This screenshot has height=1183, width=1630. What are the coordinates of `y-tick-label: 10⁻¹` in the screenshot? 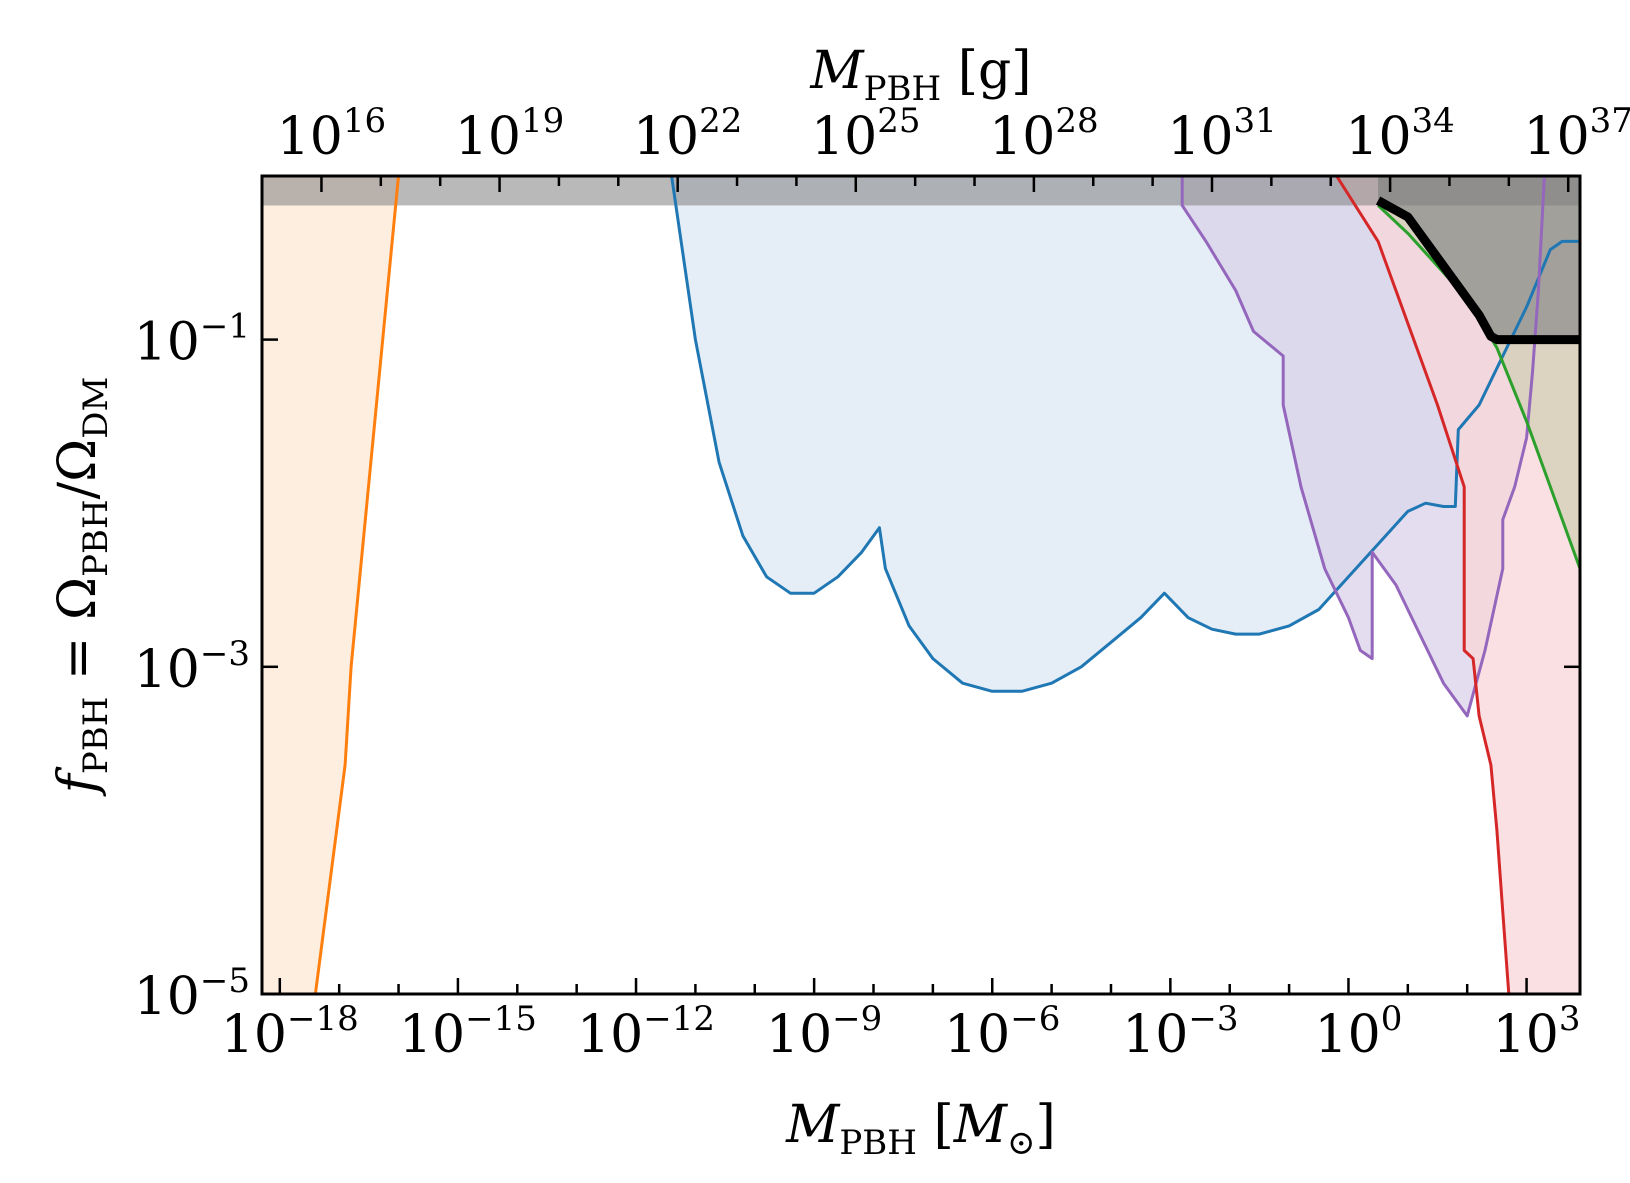 It's located at (192, 340).